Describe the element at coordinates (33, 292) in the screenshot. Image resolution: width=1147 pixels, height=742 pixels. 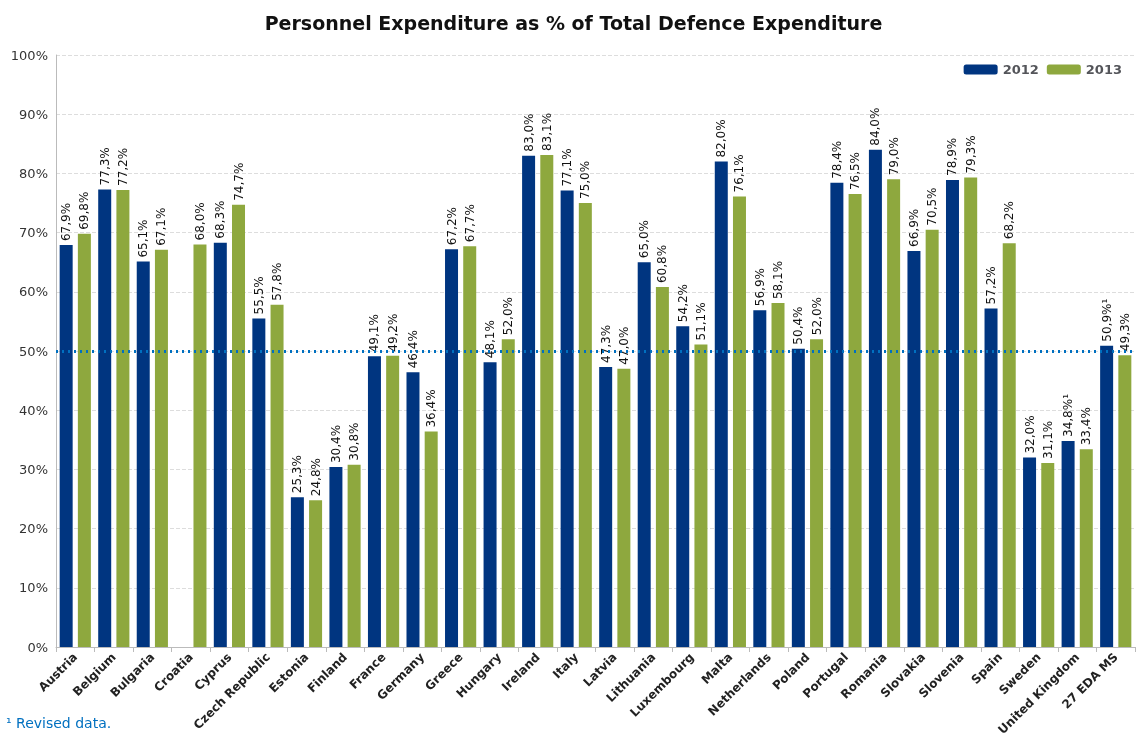
I see `y-tick-label: 60%` at that location.